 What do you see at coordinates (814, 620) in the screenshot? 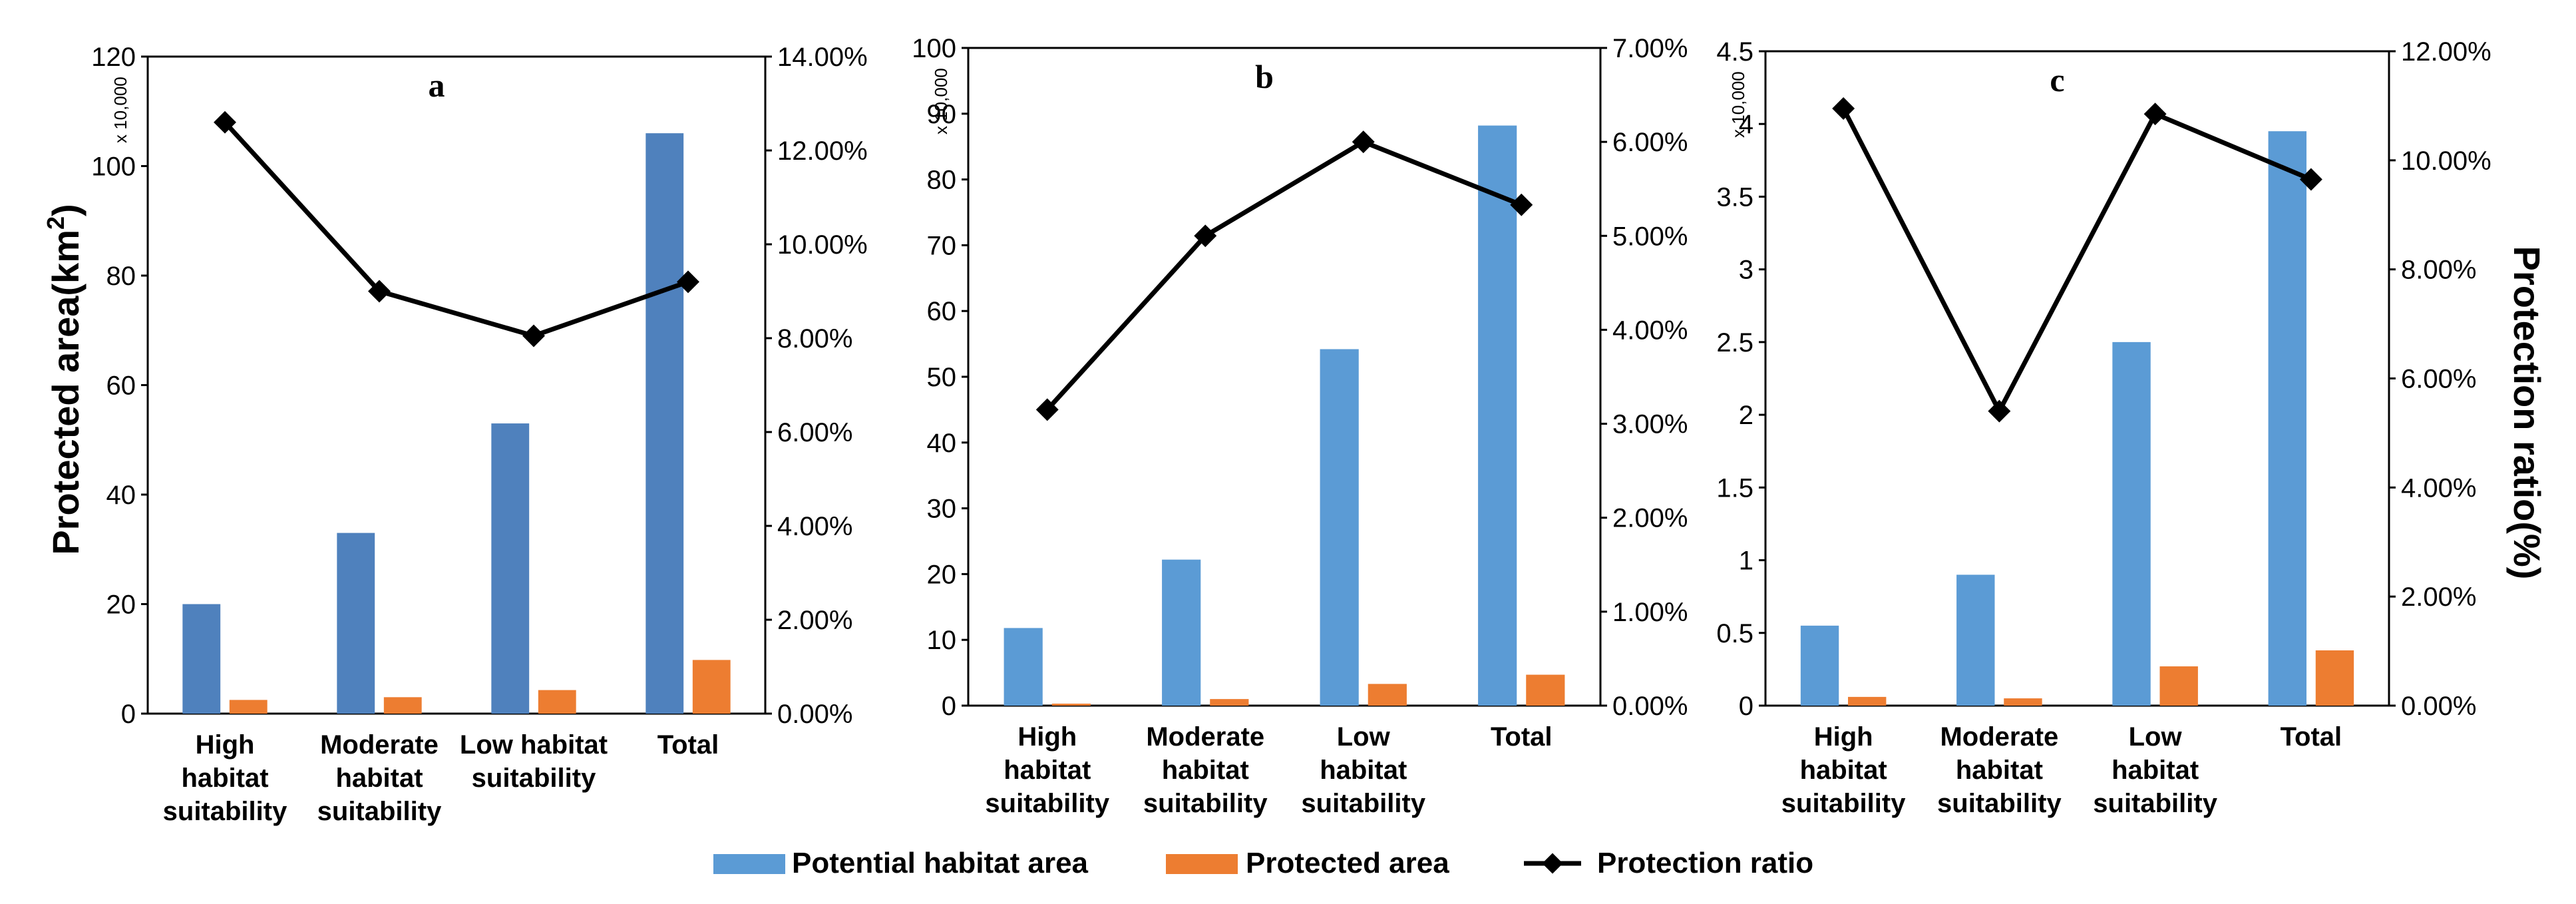
I see `y-right-tick-label-a-1: 2.00%` at bounding box center [814, 620].